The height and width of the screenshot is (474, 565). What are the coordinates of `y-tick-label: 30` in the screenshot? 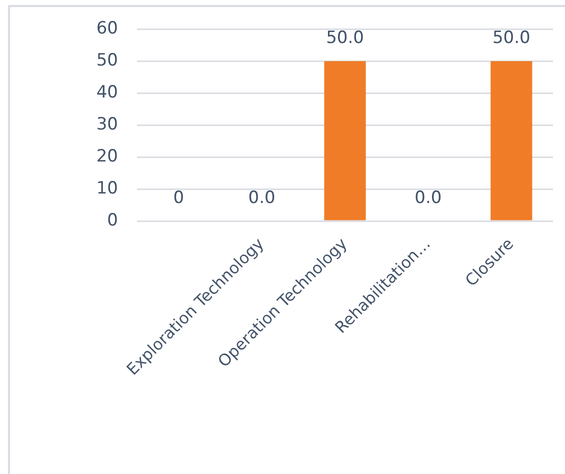 It's located at (107, 124).